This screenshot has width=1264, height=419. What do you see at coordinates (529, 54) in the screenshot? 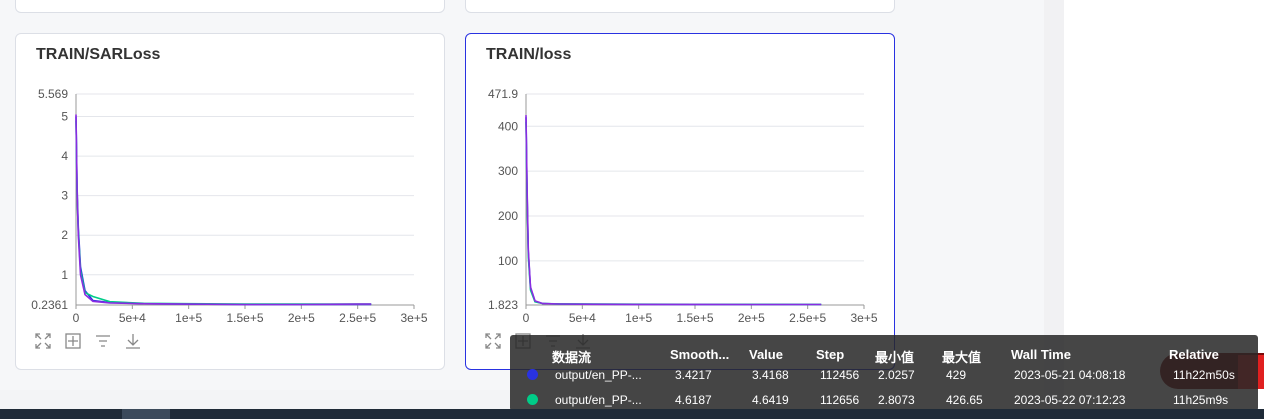
I see `chart-title: TRAIN/loss` at bounding box center [529, 54].